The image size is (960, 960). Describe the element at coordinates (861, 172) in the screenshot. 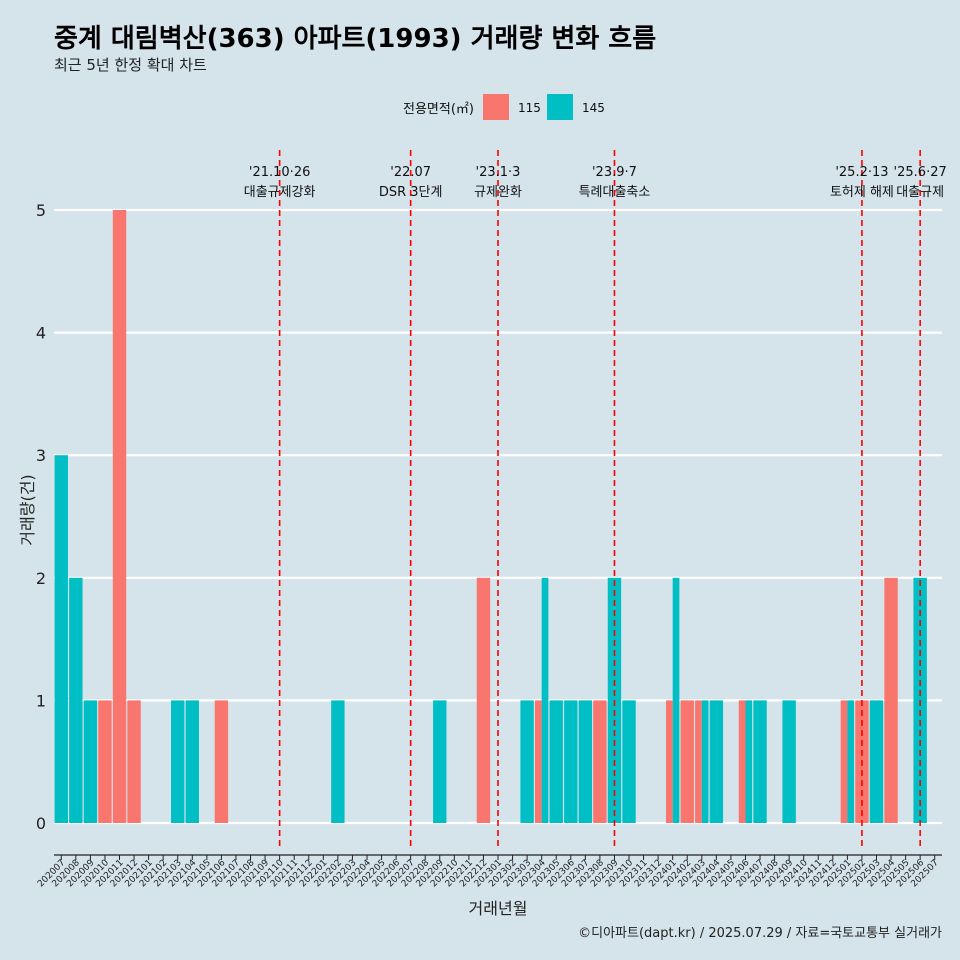

I see `event-date-label: '25.2·13` at that location.